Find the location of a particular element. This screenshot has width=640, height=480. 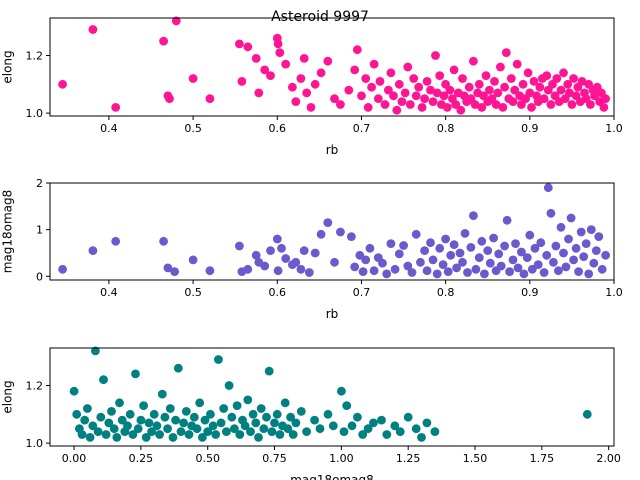

x-tick-label: 0.8 is located at coordinates (446, 292).